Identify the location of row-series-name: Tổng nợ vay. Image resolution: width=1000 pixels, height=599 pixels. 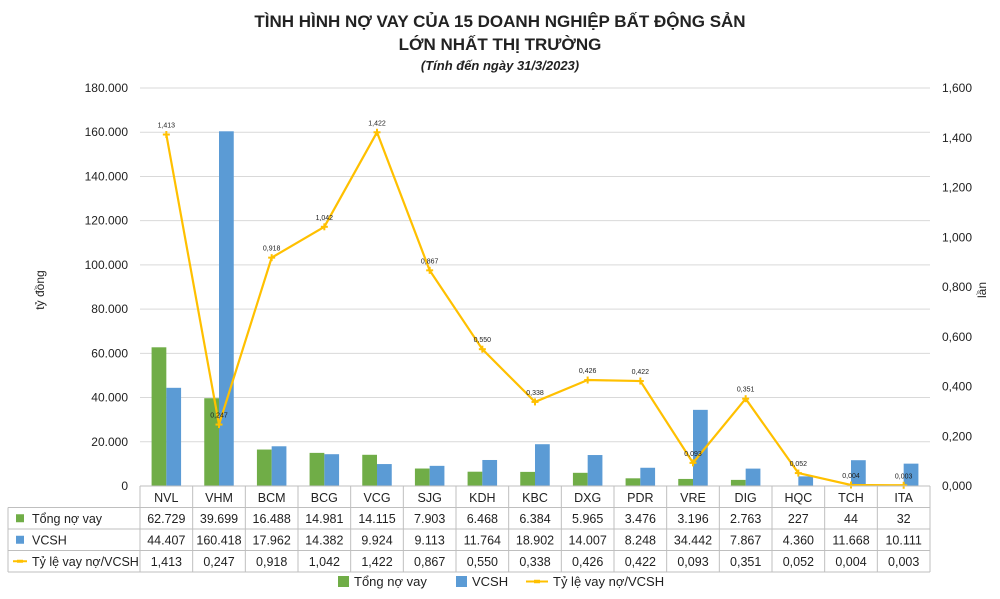
(67, 519).